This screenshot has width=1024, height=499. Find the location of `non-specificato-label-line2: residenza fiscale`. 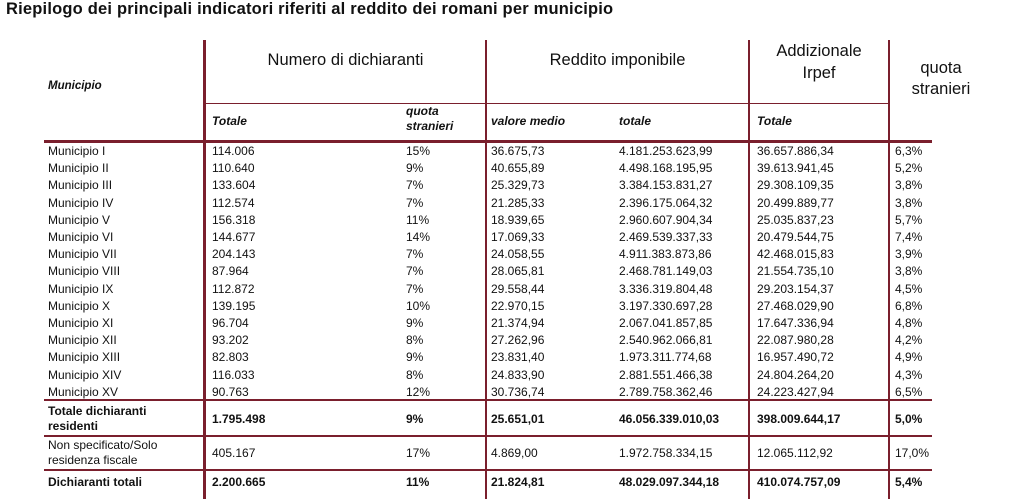

non-specificato-label-line2: residenza fiscale is located at coordinates (93, 460).